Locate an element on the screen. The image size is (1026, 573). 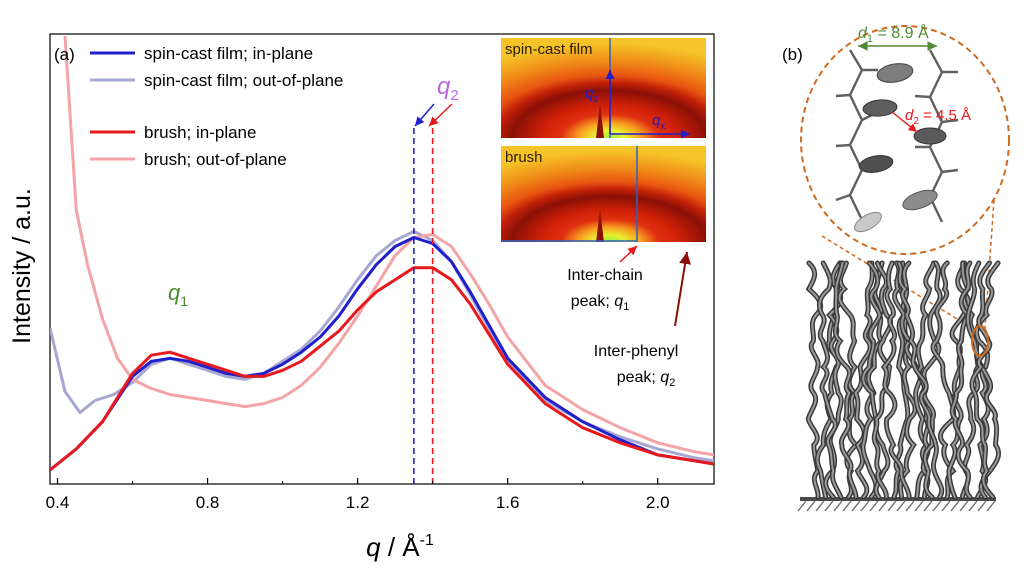
legend-label: spin-cast film; out-of-plane is located at coordinates (243, 80).